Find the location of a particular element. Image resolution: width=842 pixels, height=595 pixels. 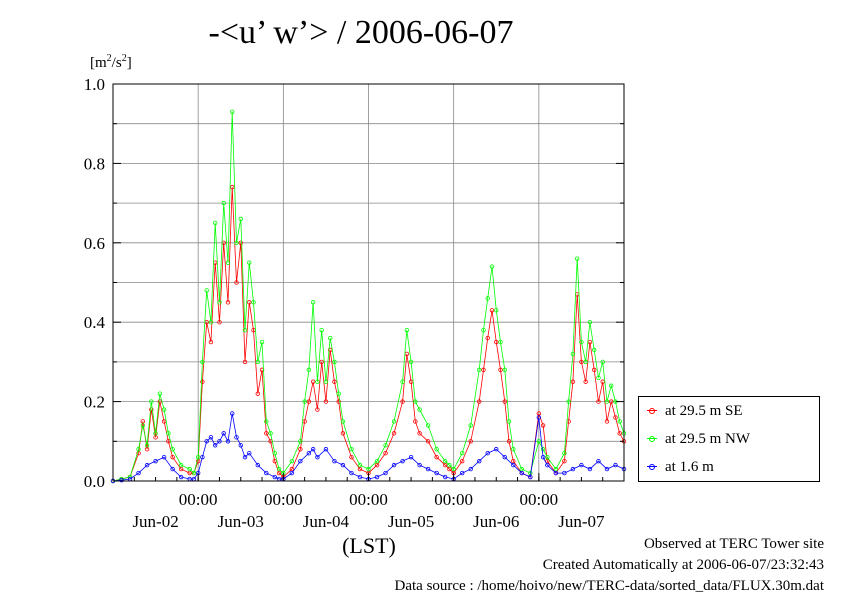

x-day-label: Jun-02 is located at coordinates (155, 521).